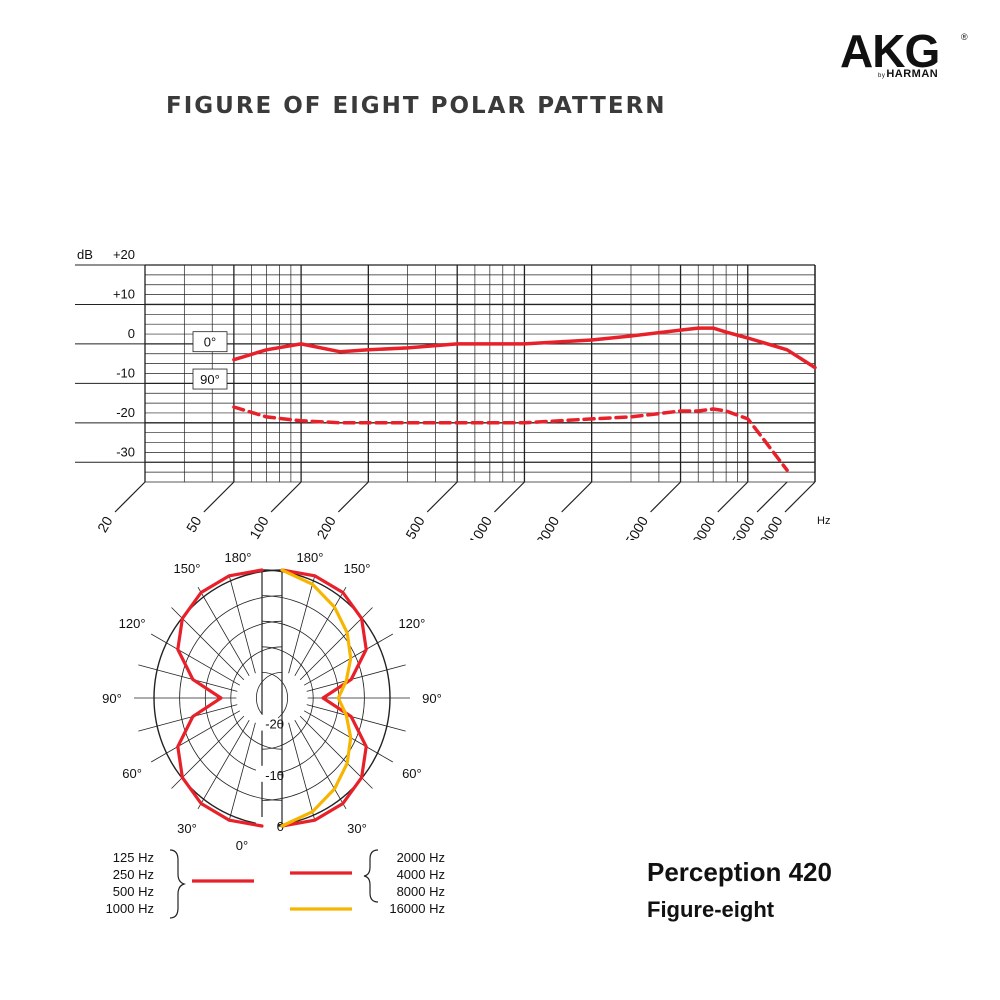  I want to click on x-tick-label: 20, so click(105, 524).